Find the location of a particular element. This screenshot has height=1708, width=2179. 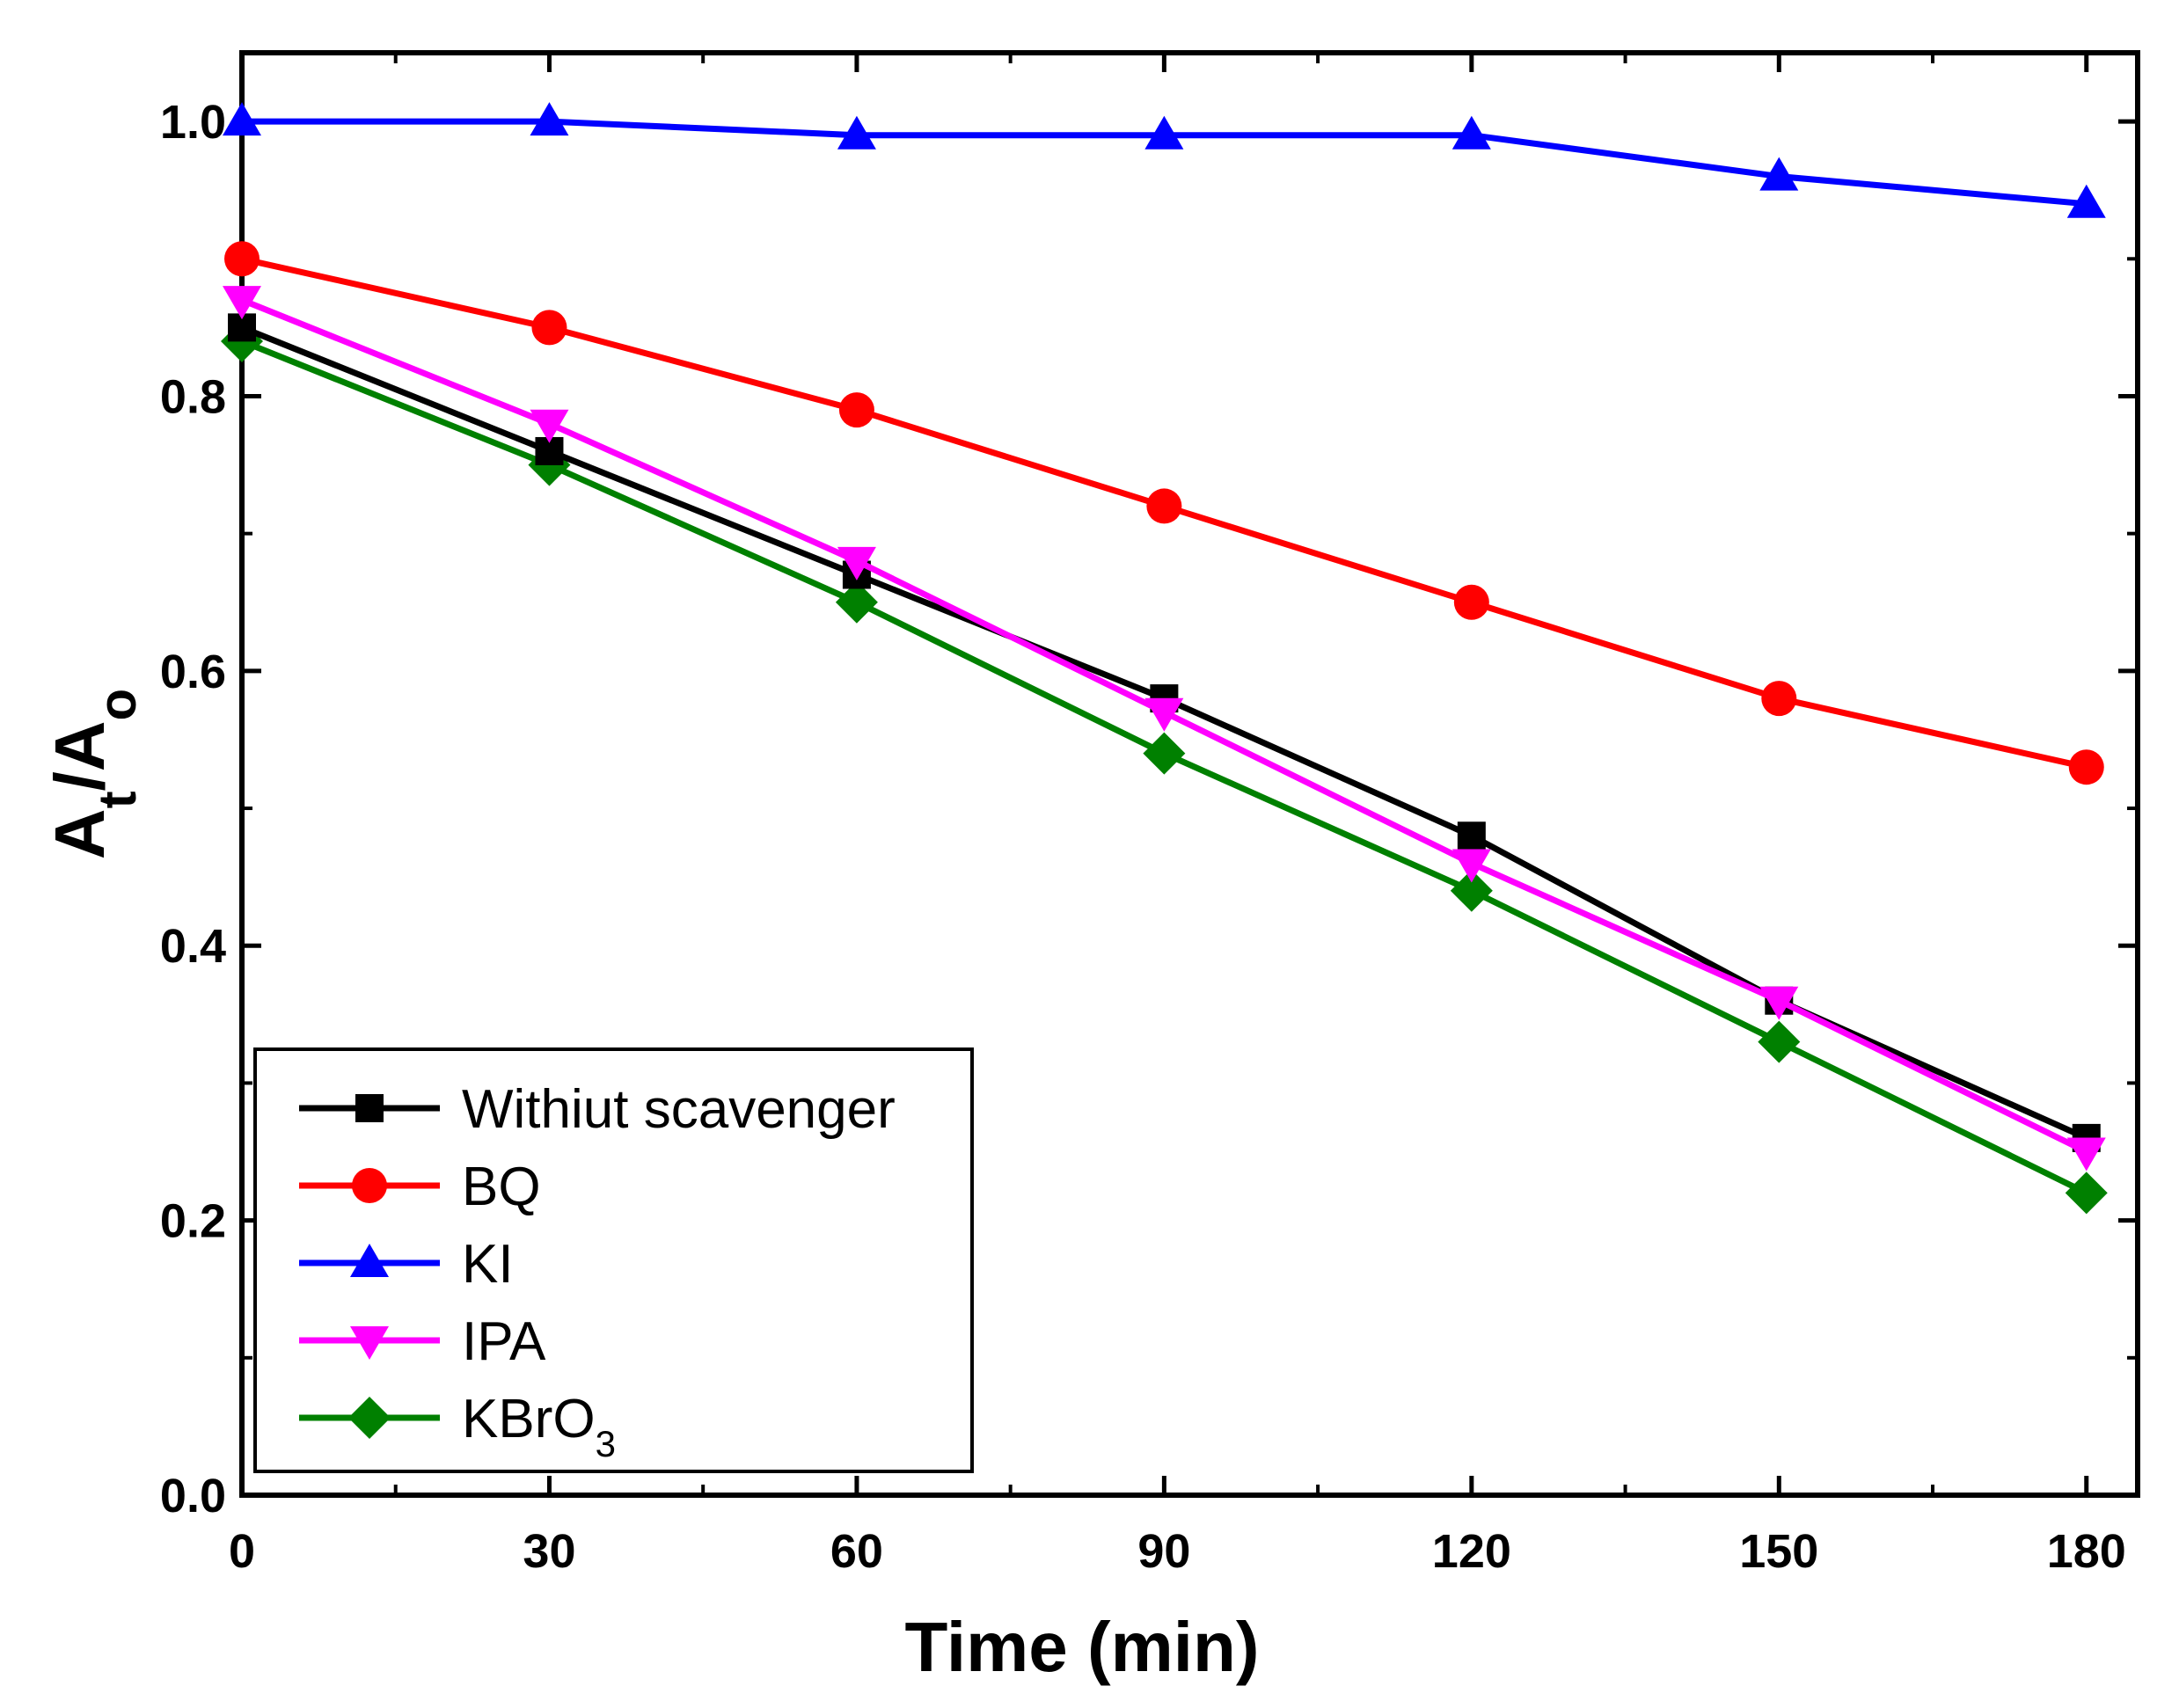

legend-item: Withiut scavenger is located at coordinates (597, 1109).